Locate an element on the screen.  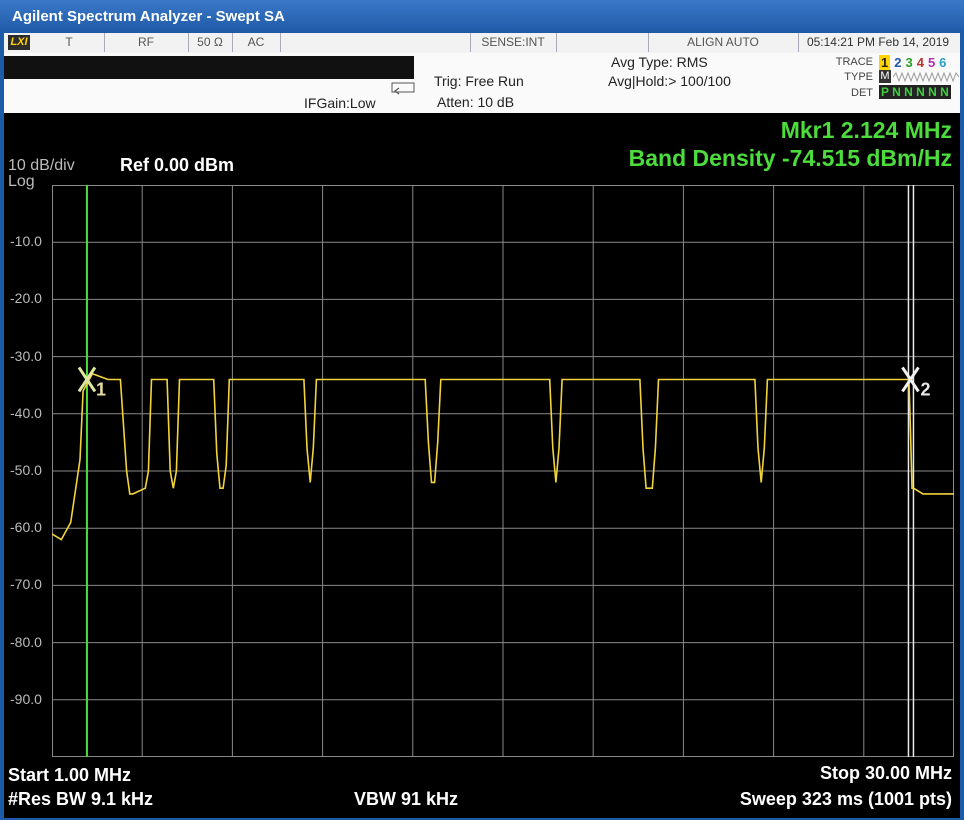
trace-number-4: 4 is located at coordinates (920, 62).